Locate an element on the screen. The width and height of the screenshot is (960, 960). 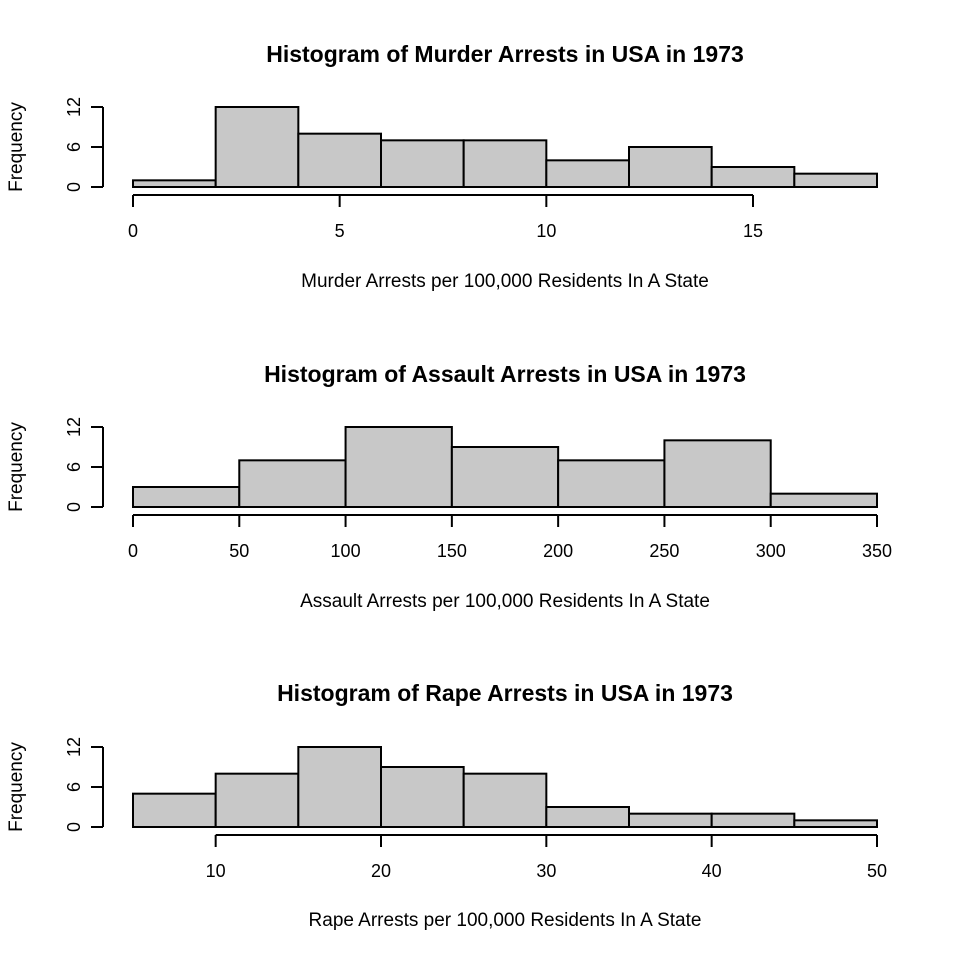
x-tick-label: 15 is located at coordinates (753, 231).